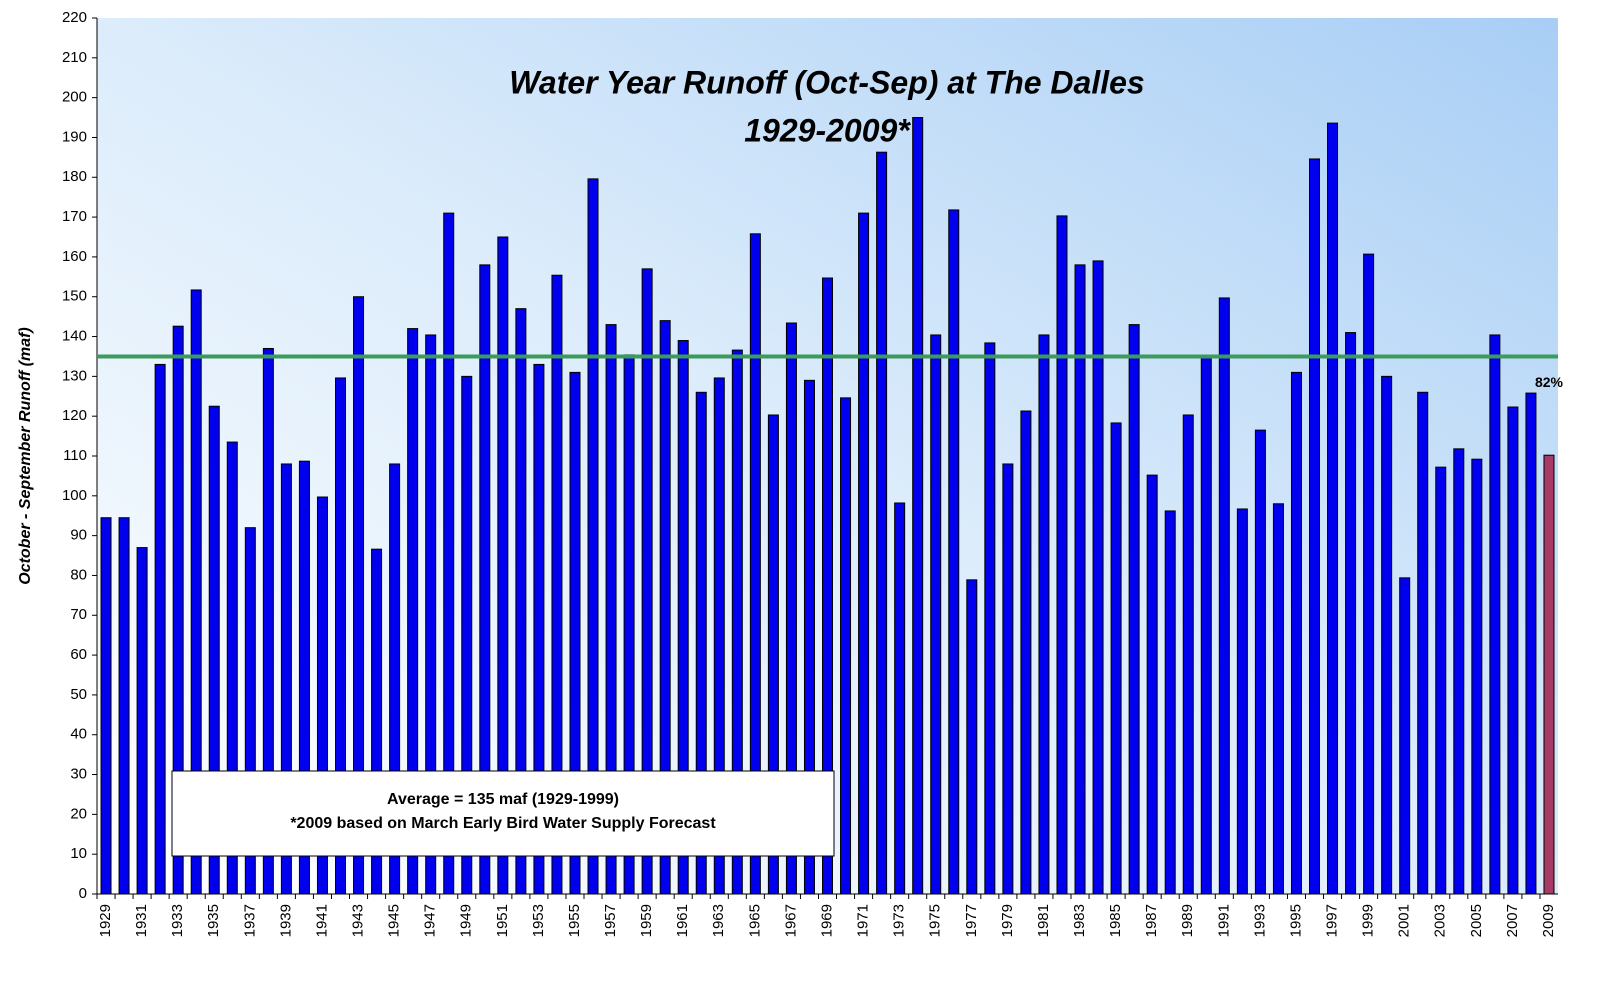  What do you see at coordinates (1187, 920) in the screenshot?
I see `x-tick-label: 1989` at bounding box center [1187, 920].